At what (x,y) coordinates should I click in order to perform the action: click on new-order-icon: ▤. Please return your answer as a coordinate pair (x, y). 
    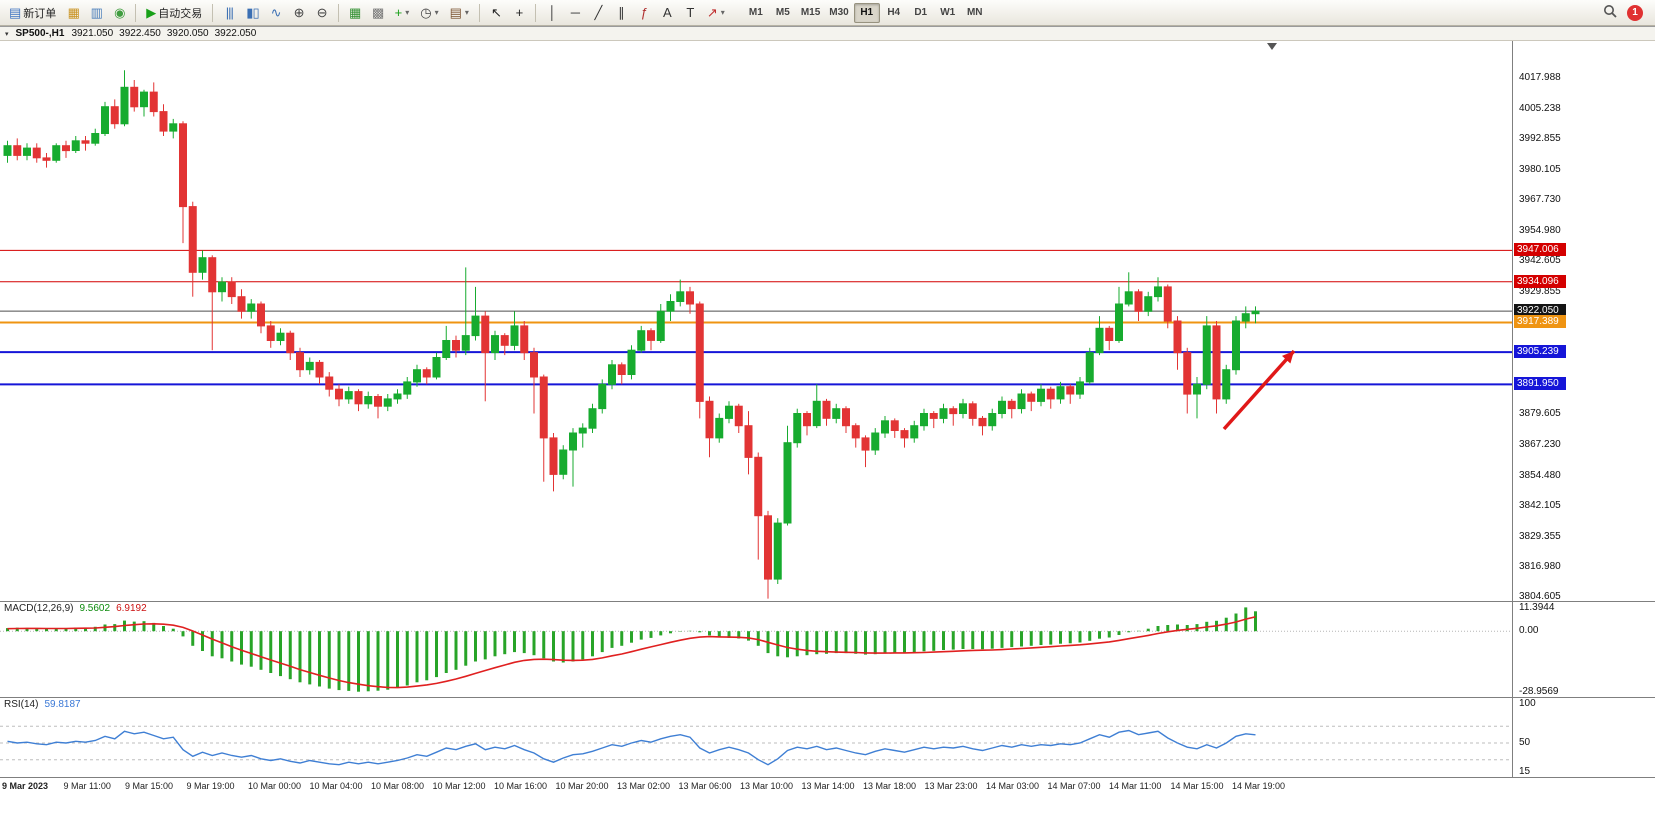
    Looking at the image, I should click on (15, 12).